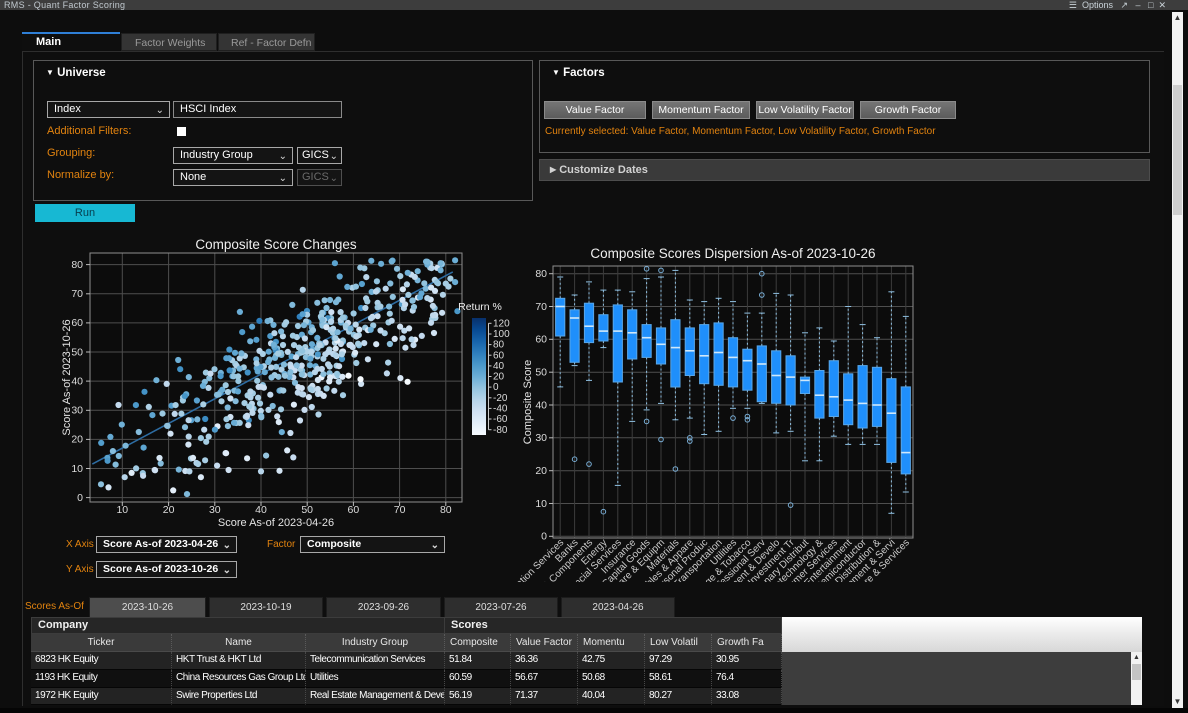 The height and width of the screenshot is (713, 1188). Describe the element at coordinates (501, 323) in the screenshot. I see `svg-text: 120` at that location.